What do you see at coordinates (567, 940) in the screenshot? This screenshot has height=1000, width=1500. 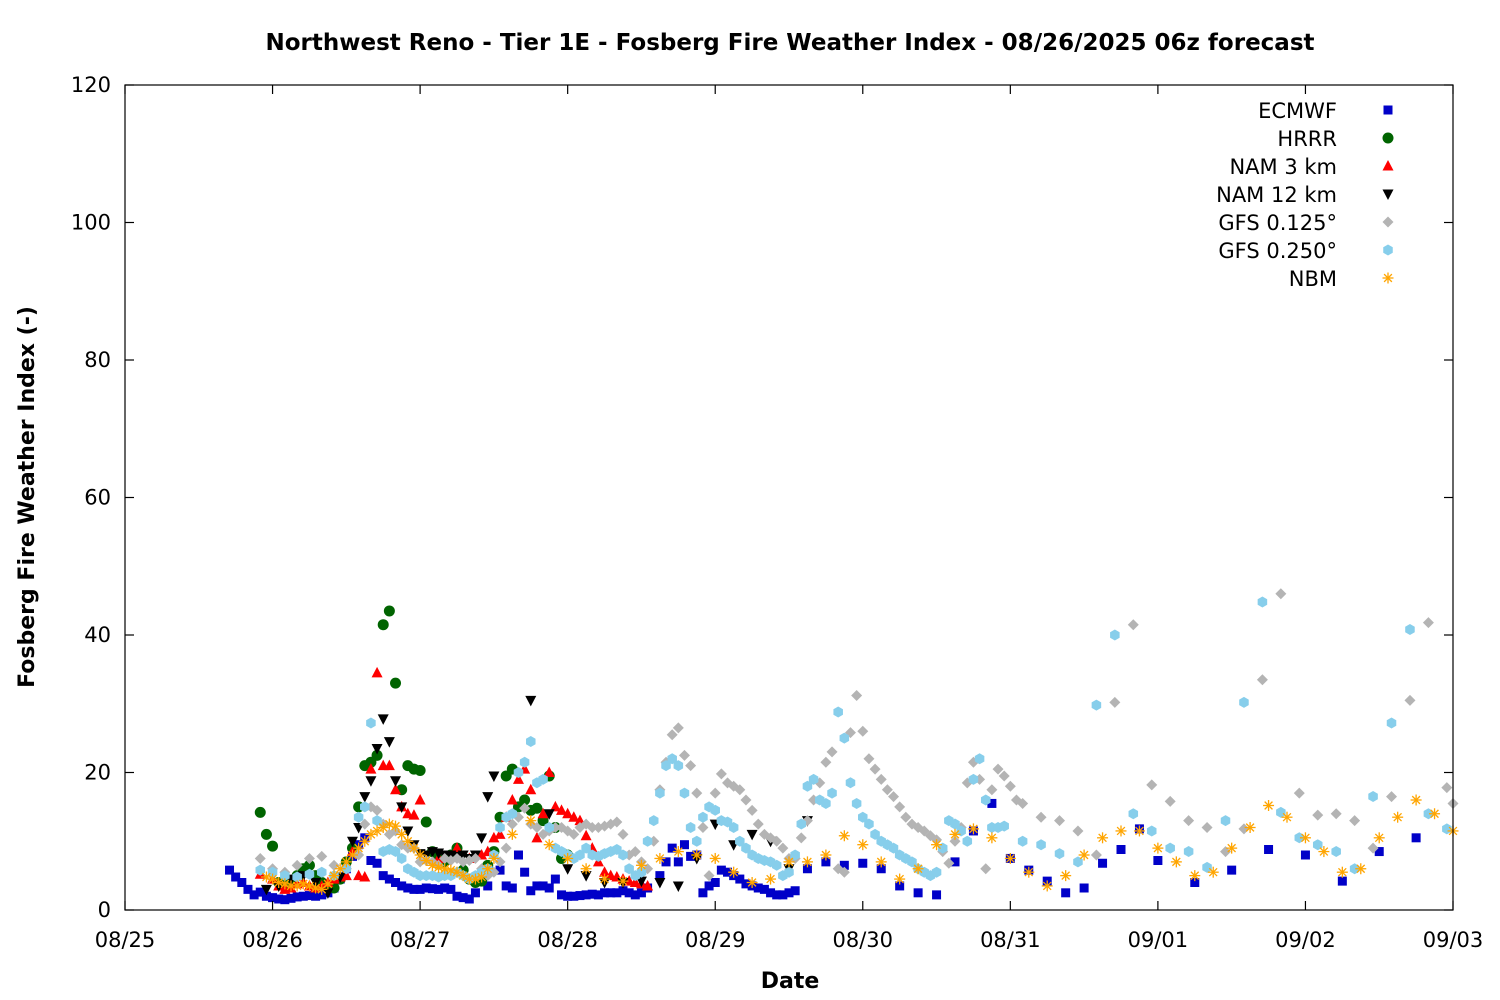 I see `x-tick-label: 08/28` at bounding box center [567, 940].